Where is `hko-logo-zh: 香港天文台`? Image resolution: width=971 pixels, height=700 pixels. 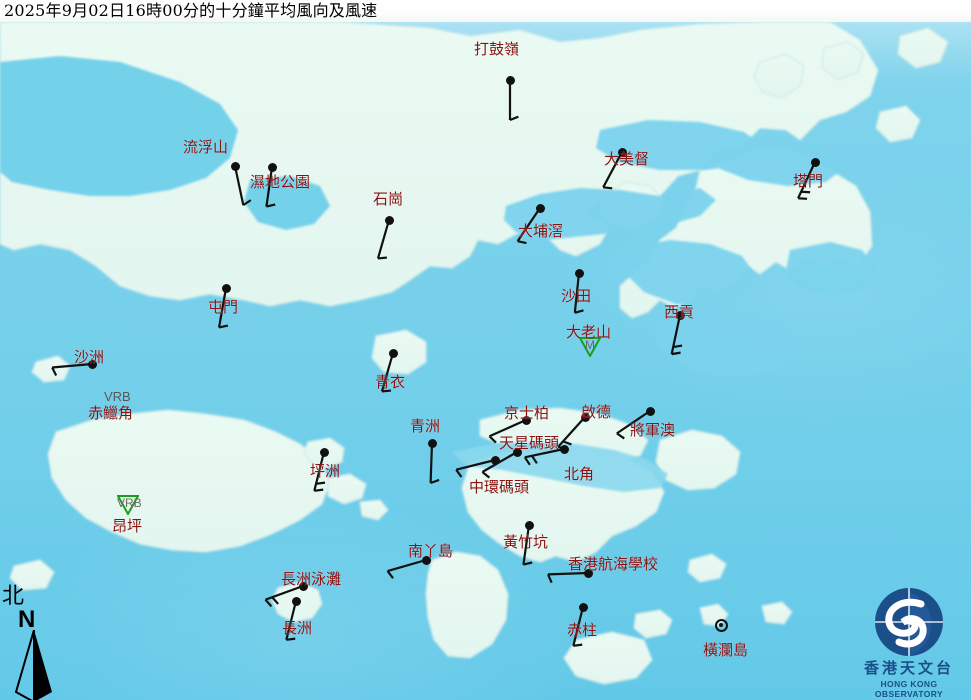 hko-logo-zh: 香港天文台 is located at coordinates (908, 668).